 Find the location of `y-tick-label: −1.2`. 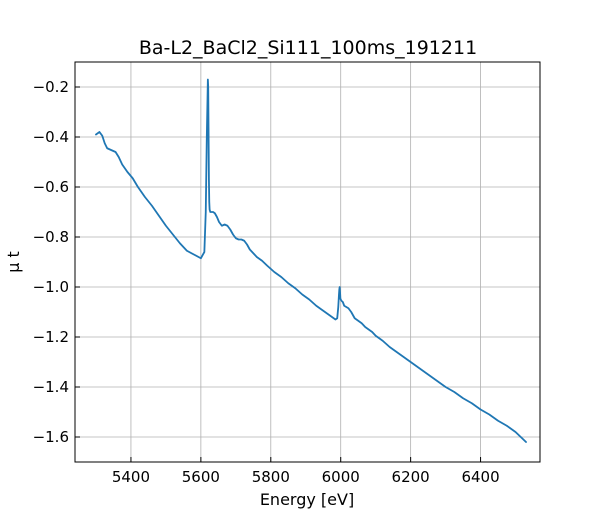

y-tick-label: −1.2 is located at coordinates (51, 337).